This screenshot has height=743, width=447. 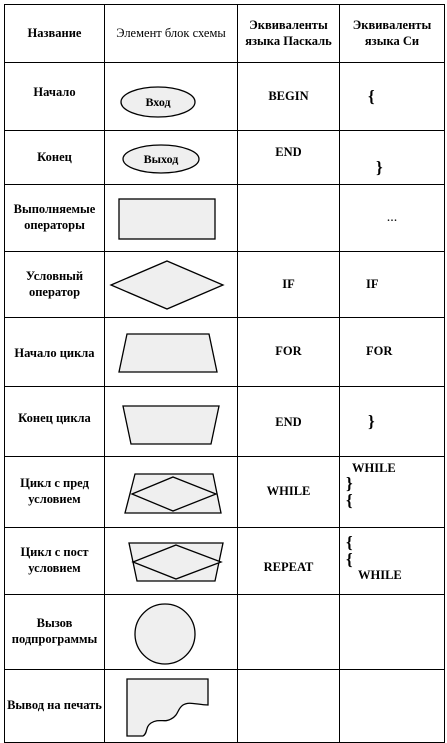 What do you see at coordinates (161, 159) in the screenshot?
I see `end-shape-label: Выход` at bounding box center [161, 159].